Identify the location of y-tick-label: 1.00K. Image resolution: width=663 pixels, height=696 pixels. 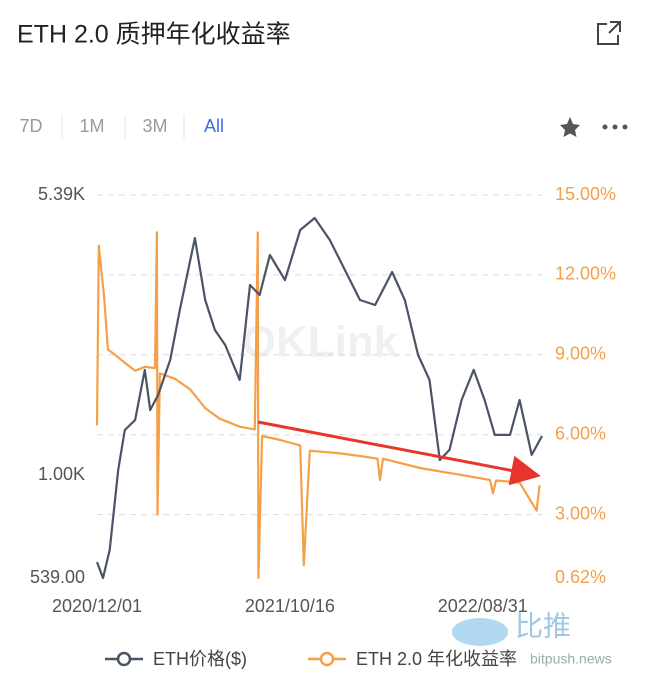
(61, 474).